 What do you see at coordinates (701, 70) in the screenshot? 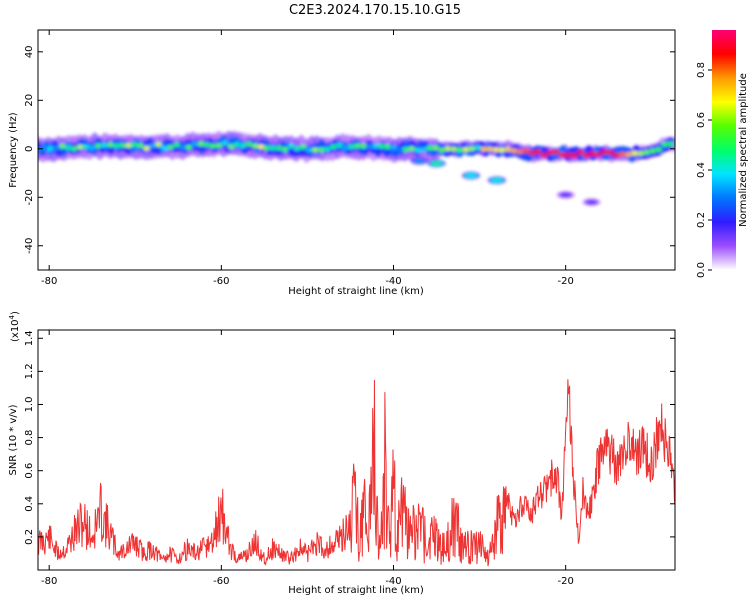
I see `colorbar-tick-label: 0.8` at bounding box center [701, 70].